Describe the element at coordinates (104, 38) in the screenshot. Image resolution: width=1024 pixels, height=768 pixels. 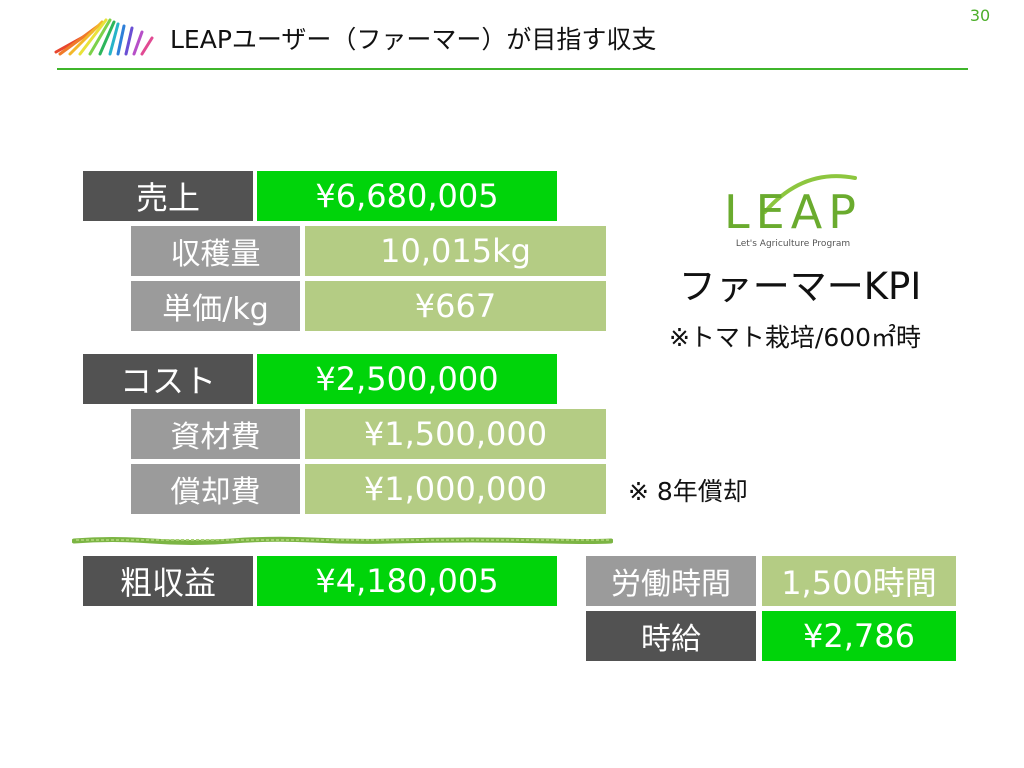
I see `header-logo-icon` at that location.